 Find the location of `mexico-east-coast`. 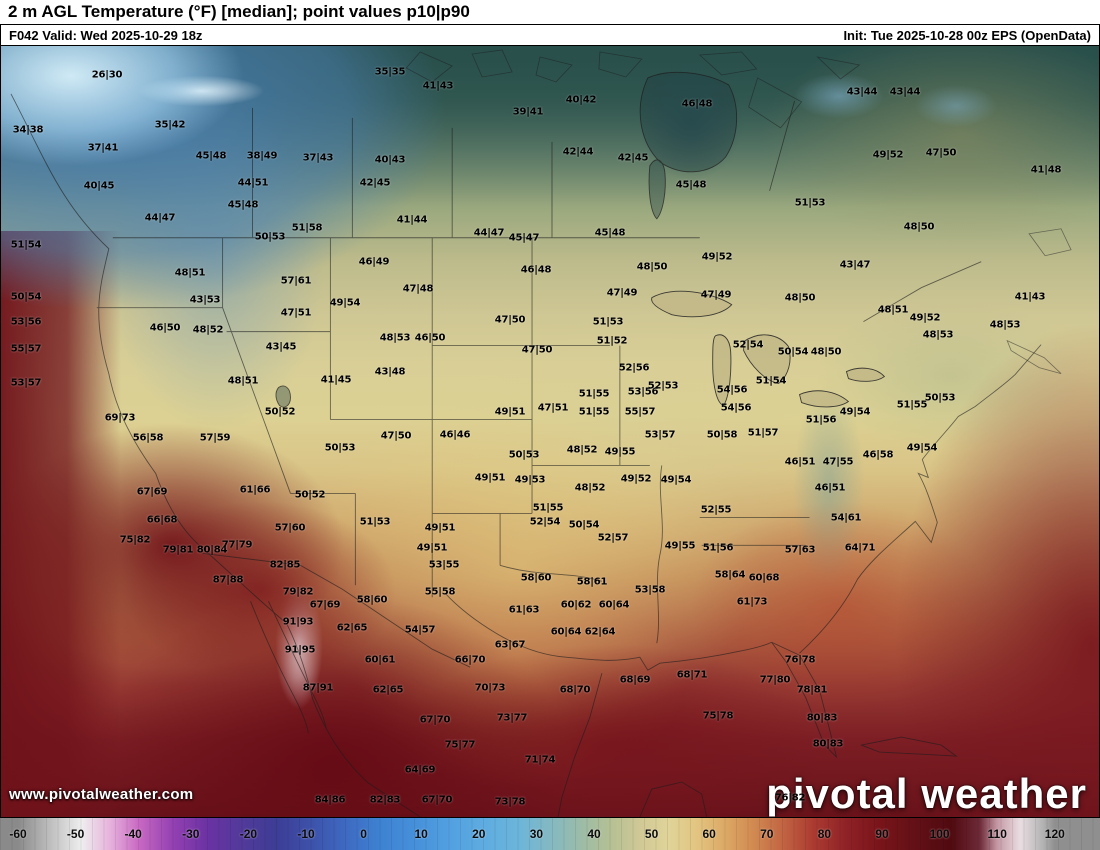

mexico-east-coast is located at coordinates (580, 745).